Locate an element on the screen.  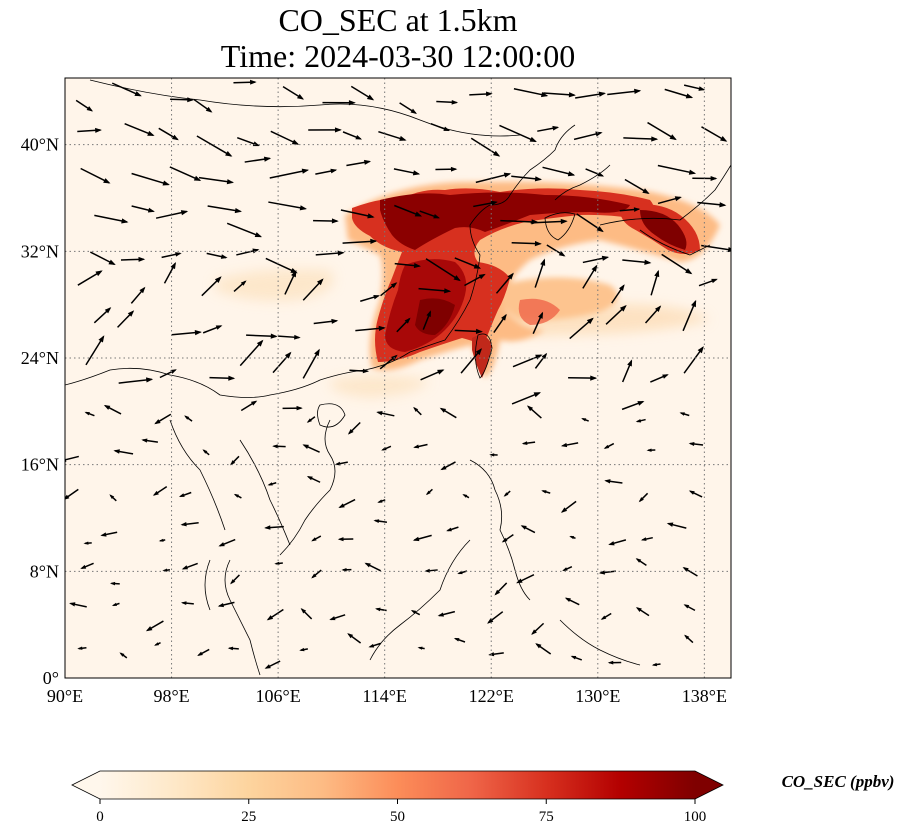
colorbar-tick-label: 75 is located at coordinates (546, 817).